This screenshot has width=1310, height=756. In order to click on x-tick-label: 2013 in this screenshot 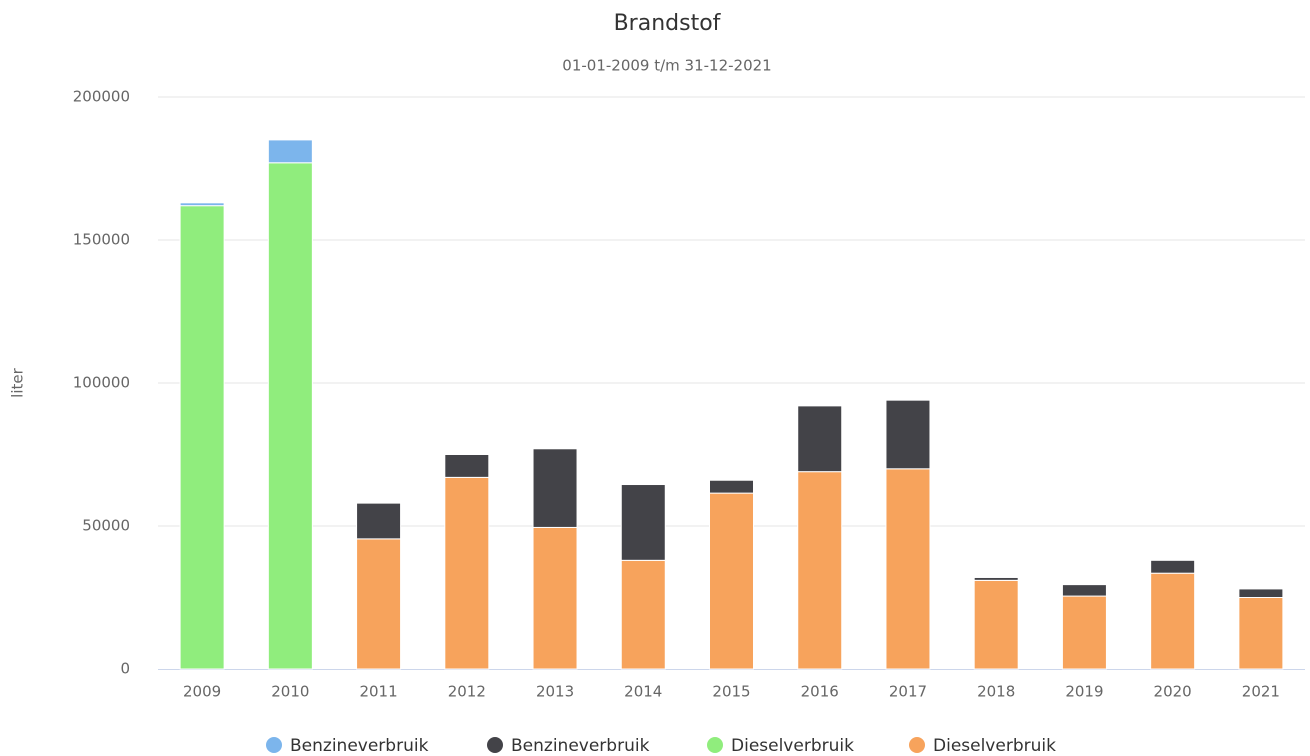, I will do `click(555, 692)`.